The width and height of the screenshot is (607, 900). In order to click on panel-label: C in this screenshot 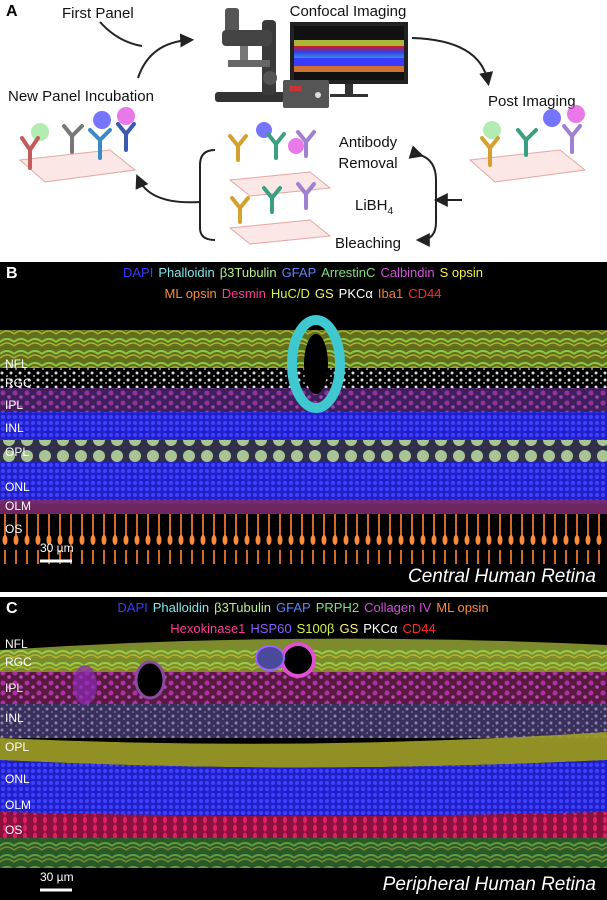, I will do `click(12, 608)`.